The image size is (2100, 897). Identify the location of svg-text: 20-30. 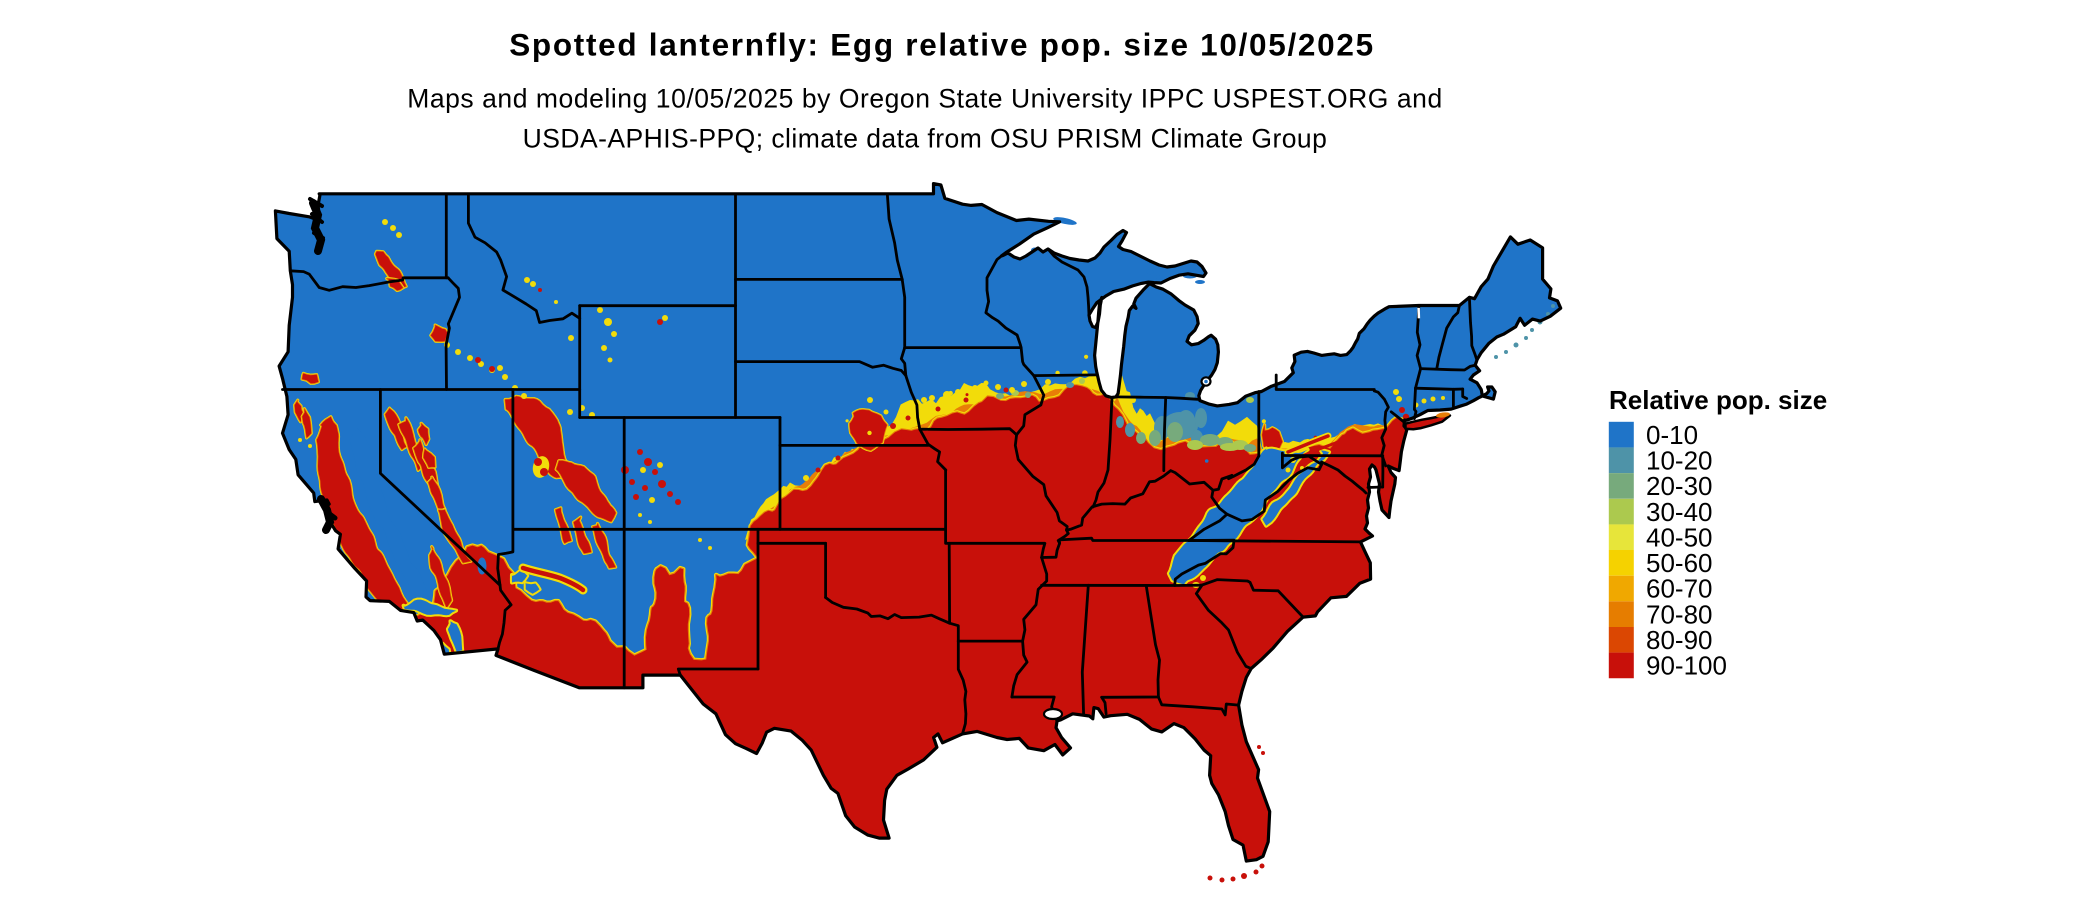
(1679, 486).